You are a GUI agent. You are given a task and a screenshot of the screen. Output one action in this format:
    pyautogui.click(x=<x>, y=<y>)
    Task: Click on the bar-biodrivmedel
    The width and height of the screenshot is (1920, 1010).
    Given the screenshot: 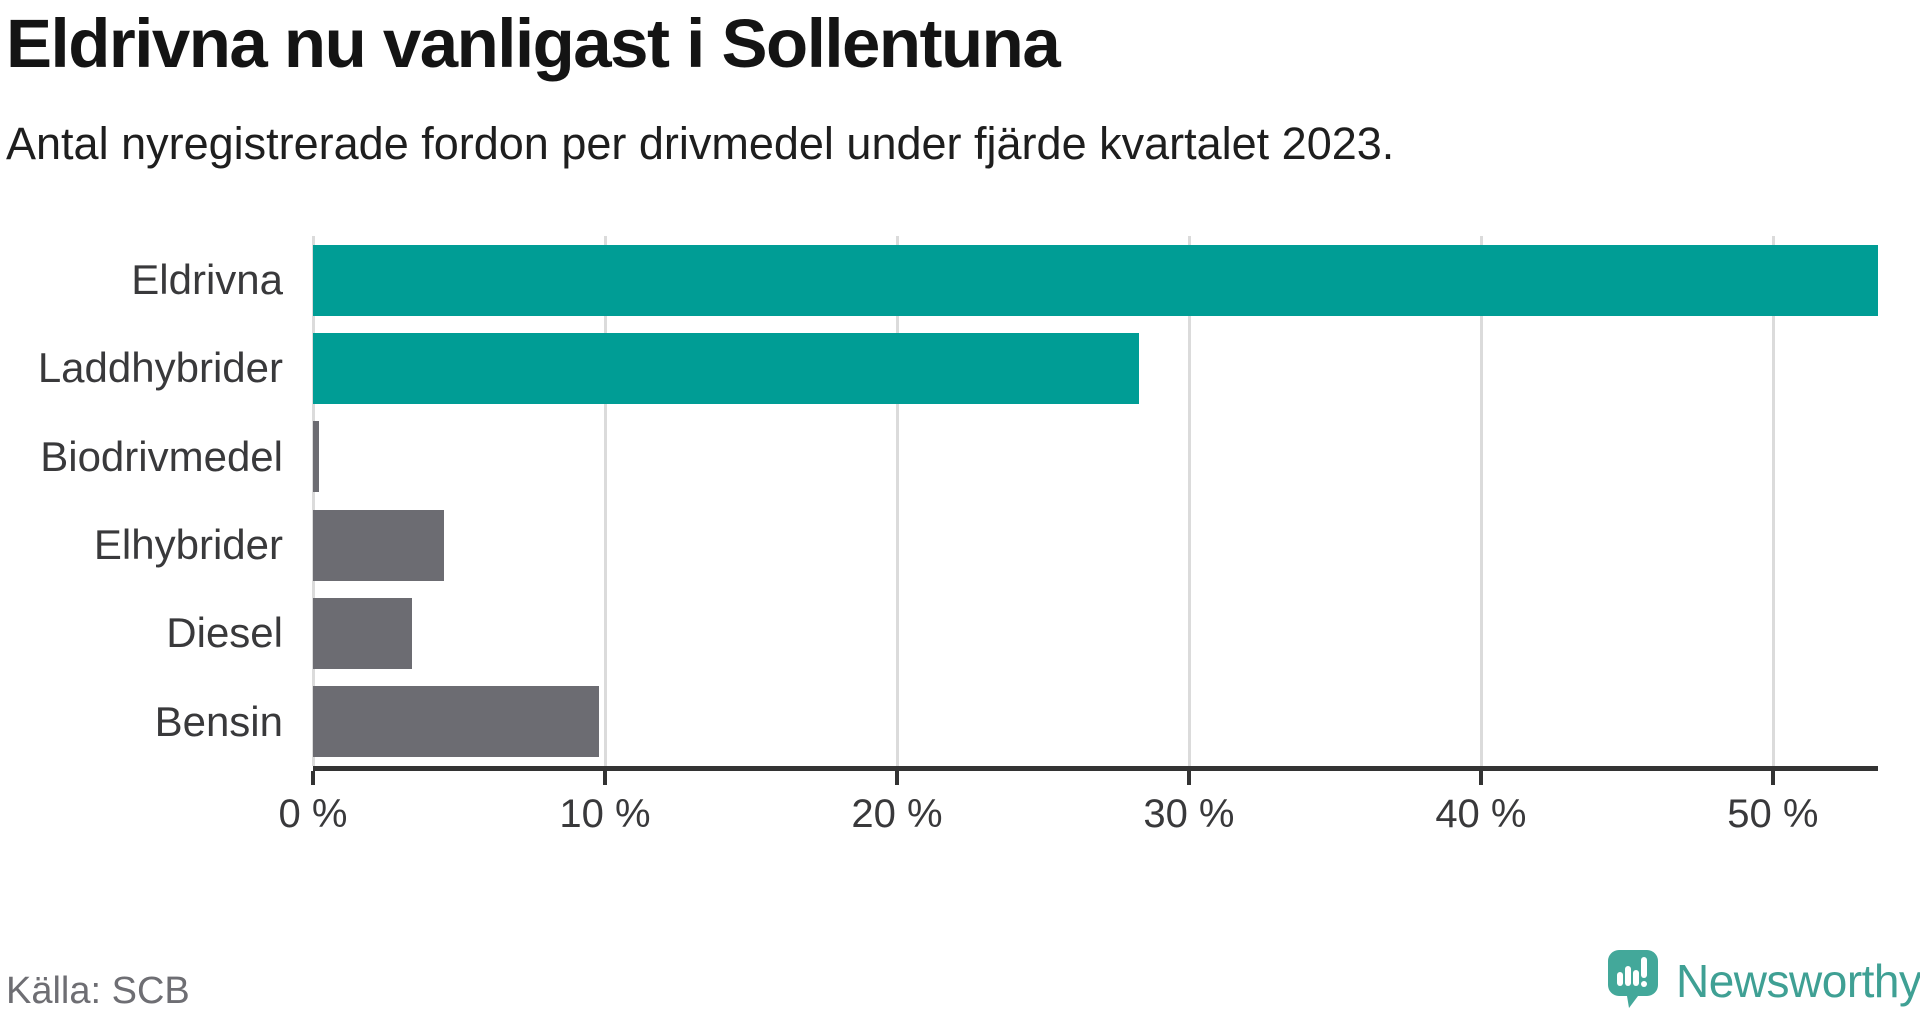 What is the action you would take?
    pyautogui.click(x=316, y=457)
    